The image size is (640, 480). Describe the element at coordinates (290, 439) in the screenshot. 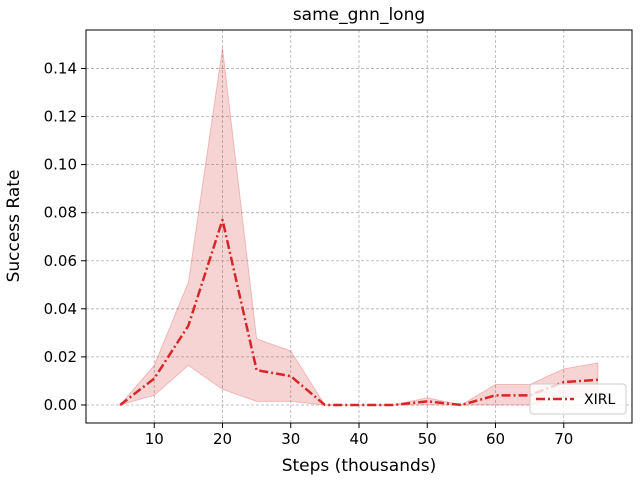

I see `x-tick-label: 30` at that location.